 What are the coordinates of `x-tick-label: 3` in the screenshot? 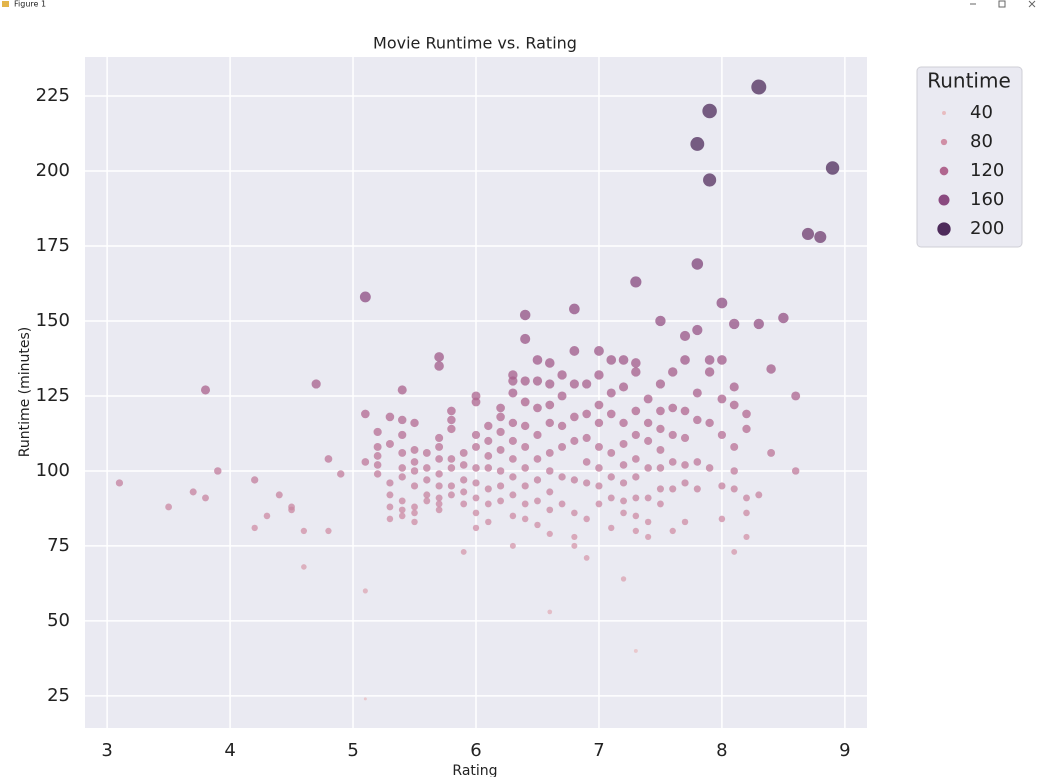 It's located at (106, 750).